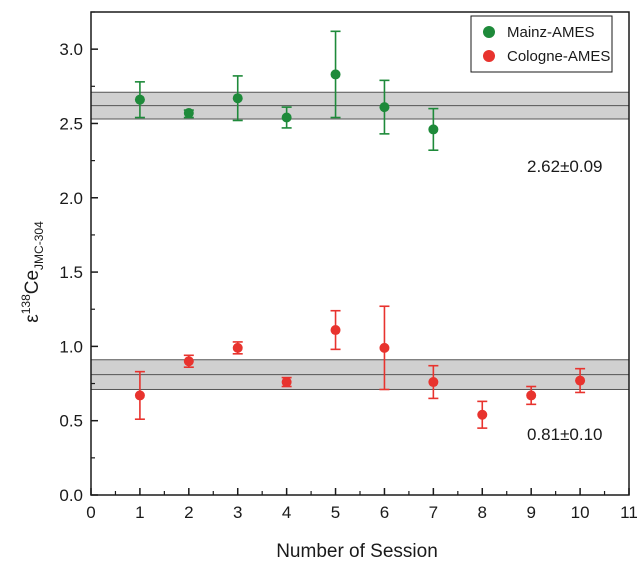 This screenshot has height=562, width=643. I want to click on y-axis-title-superscript: 138, so click(26, 304).